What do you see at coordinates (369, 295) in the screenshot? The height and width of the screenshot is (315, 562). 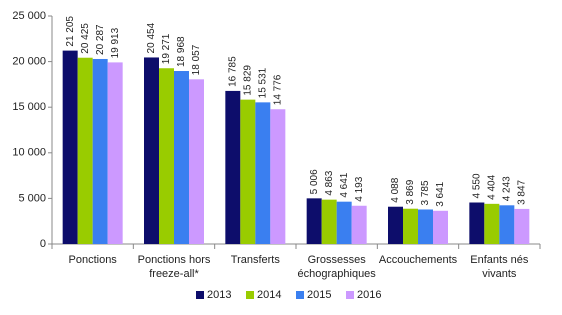 I see `legend-label: 2016` at bounding box center [369, 295].